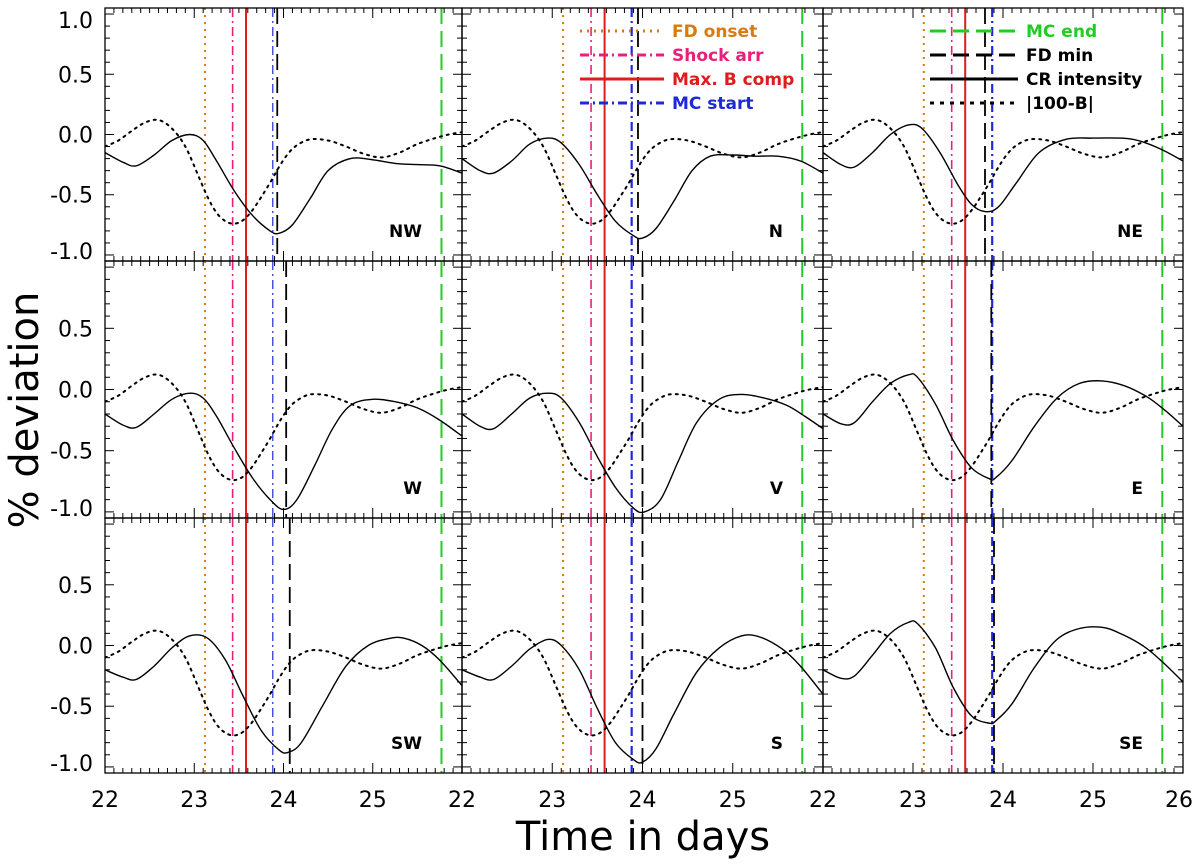 This screenshot has width=1200, height=866. Describe the element at coordinates (1137, 489) in the screenshot. I see `panel-label: E` at that location.